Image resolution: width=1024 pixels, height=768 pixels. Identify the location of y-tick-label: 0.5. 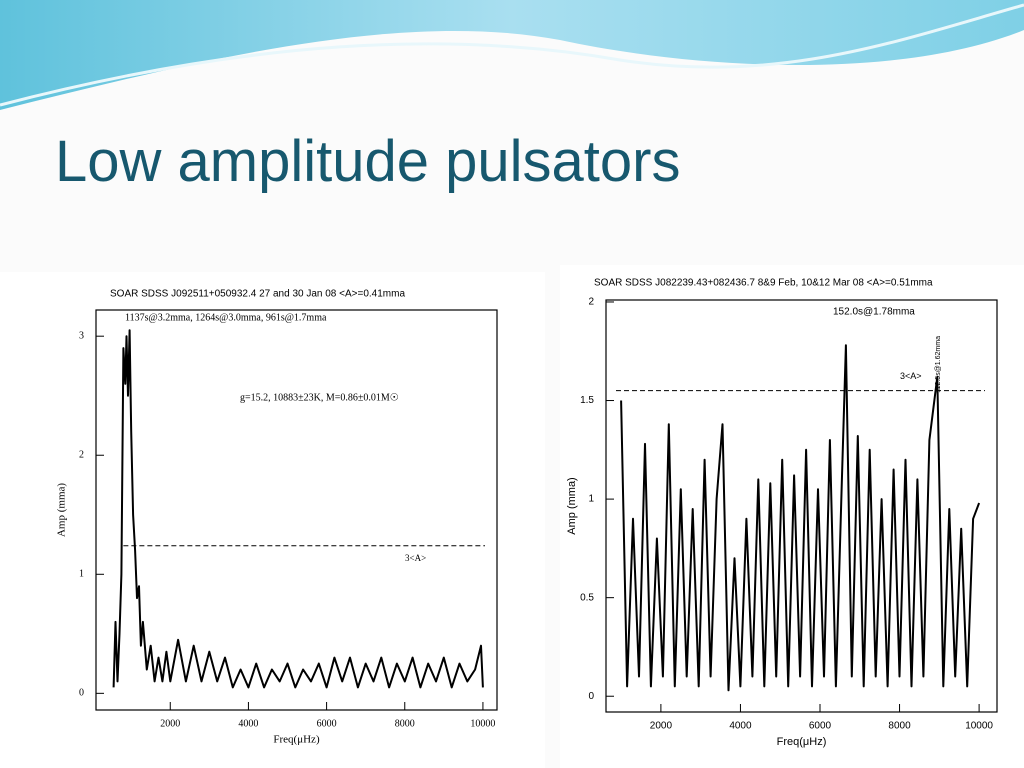
(587, 597).